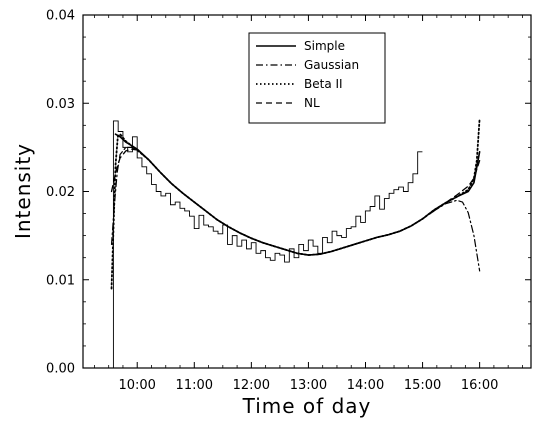 This screenshot has height=424, width=539. I want to click on legend-label: Beta II, so click(323, 84).